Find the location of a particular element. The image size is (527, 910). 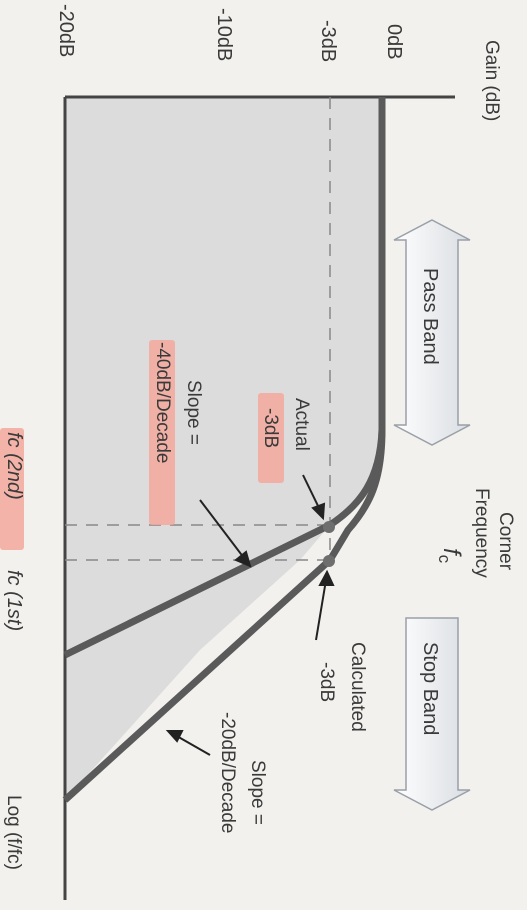

slope2-label-line1: Slope = is located at coordinates (193, 412).